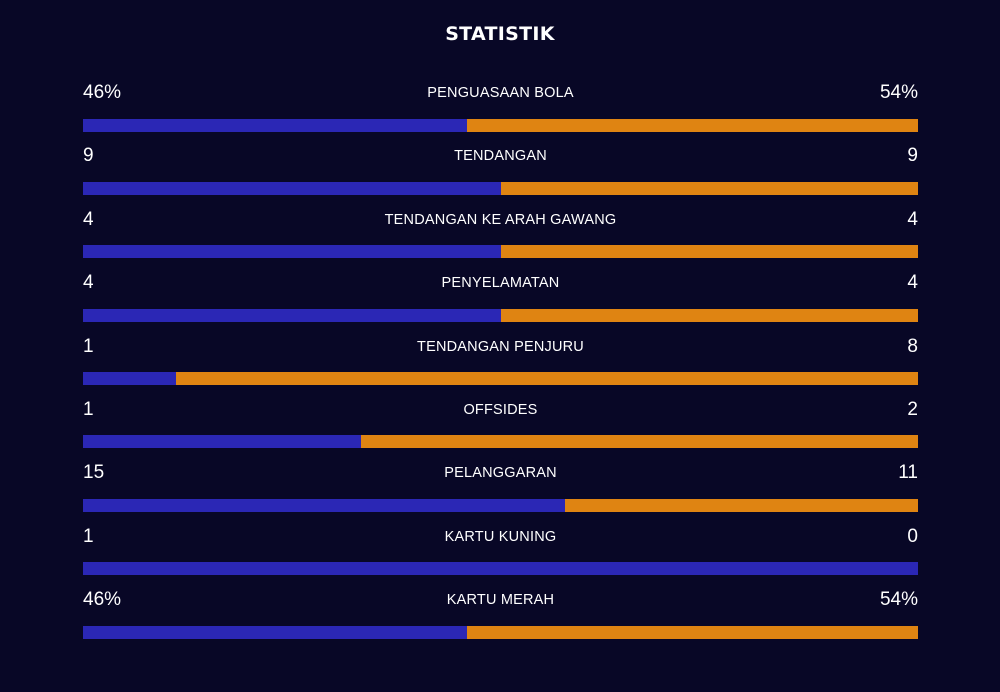 The image size is (1000, 692). Describe the element at coordinates (500, 283) in the screenshot. I see `stat-label: PENYELAMATAN` at that location.